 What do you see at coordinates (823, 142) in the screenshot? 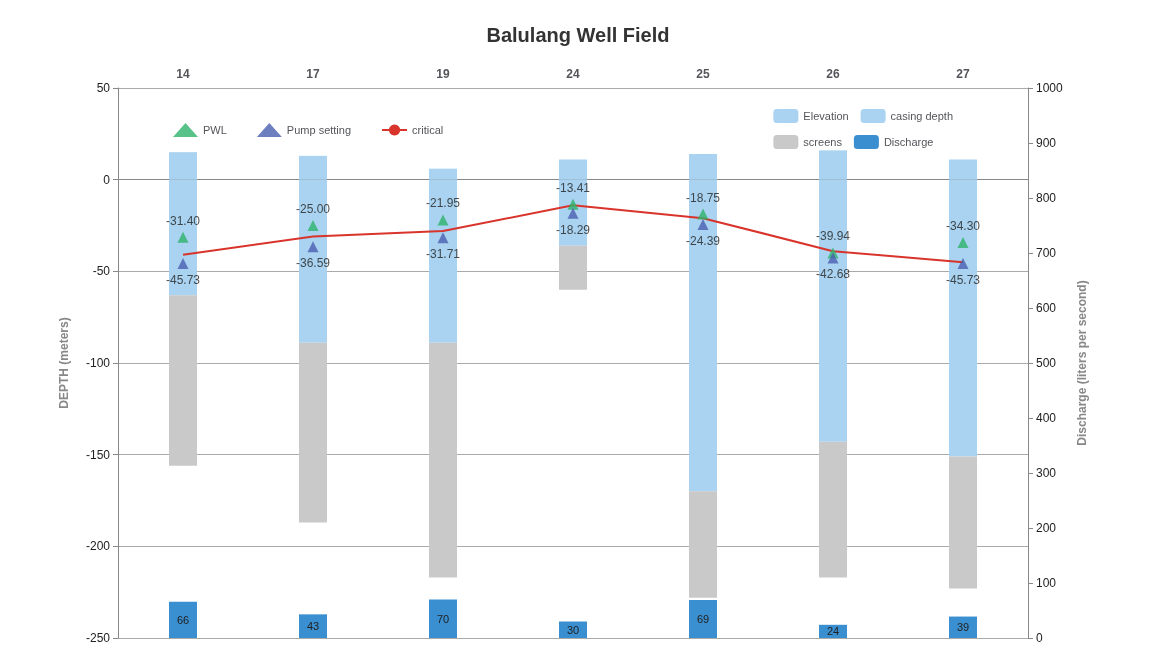
I see `legend-label: screens` at bounding box center [823, 142].